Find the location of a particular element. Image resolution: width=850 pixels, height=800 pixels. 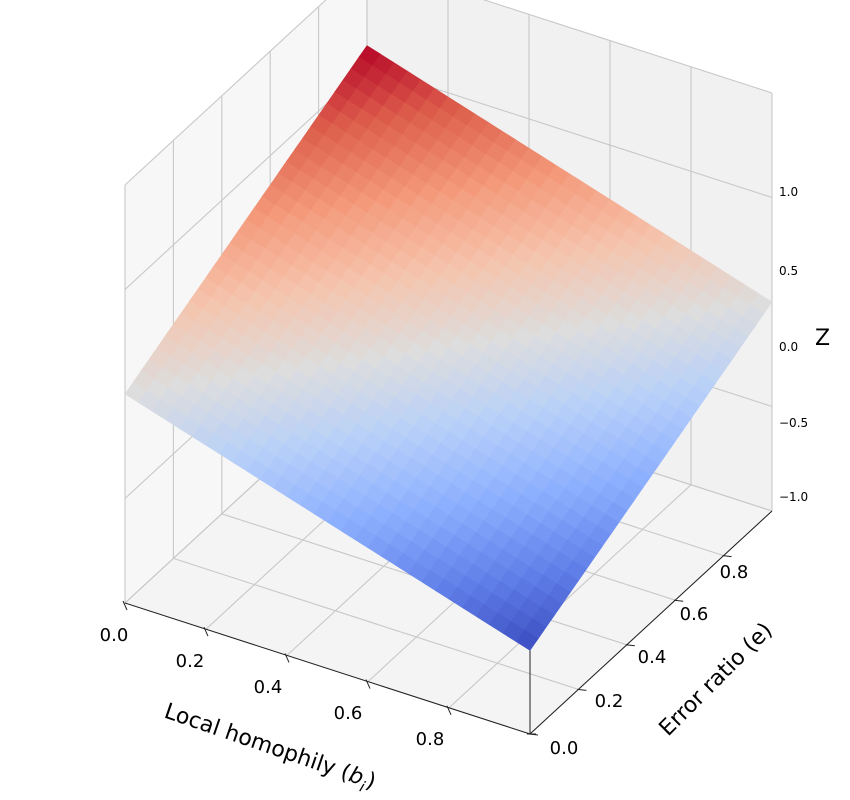

z-tick-label: 0.5 is located at coordinates (788, 271).